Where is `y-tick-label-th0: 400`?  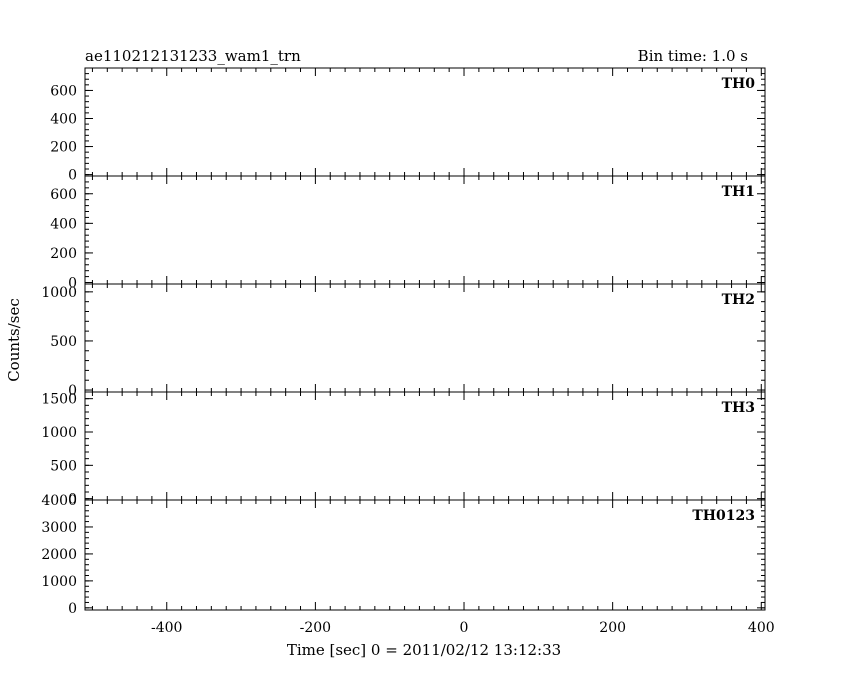
y-tick-label-th0: 400 is located at coordinates (63, 119).